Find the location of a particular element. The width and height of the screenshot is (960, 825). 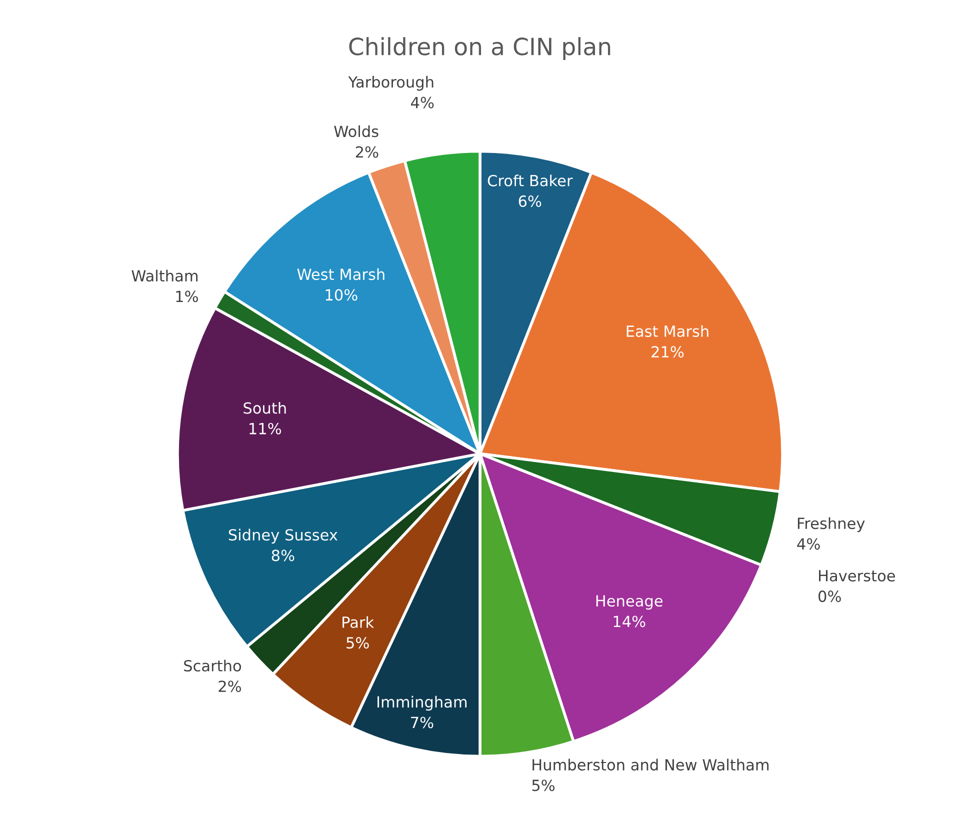

slice-label: Sidney Sussex is located at coordinates (283, 536).